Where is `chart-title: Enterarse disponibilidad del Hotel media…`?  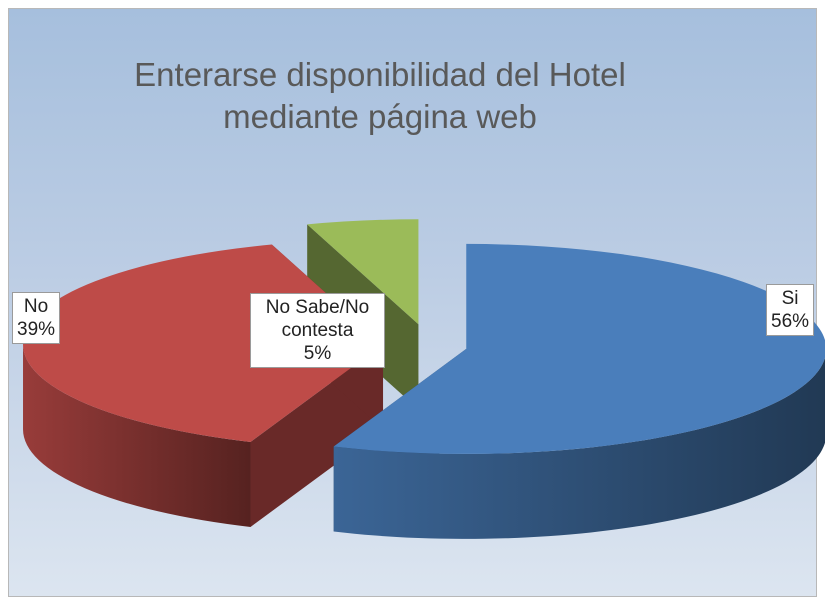
chart-title: Enterarse disponibilidad del Hotel media… is located at coordinates (380, 95).